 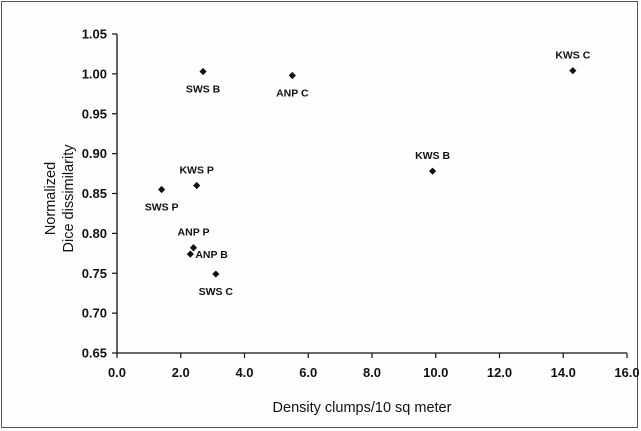 What do you see at coordinates (94, 34) in the screenshot?
I see `y-tick-label: 1.05` at bounding box center [94, 34].